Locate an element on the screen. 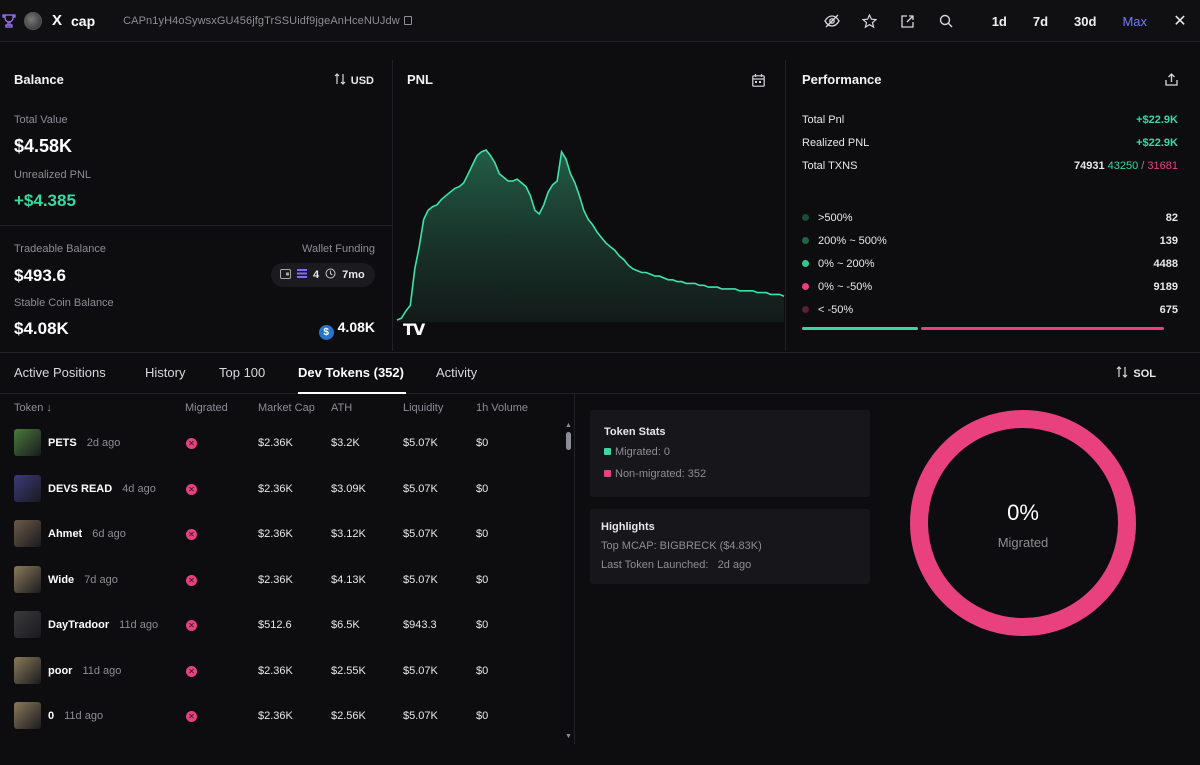 This screenshot has width=1200, height=765. star-icon is located at coordinates (870, 21).